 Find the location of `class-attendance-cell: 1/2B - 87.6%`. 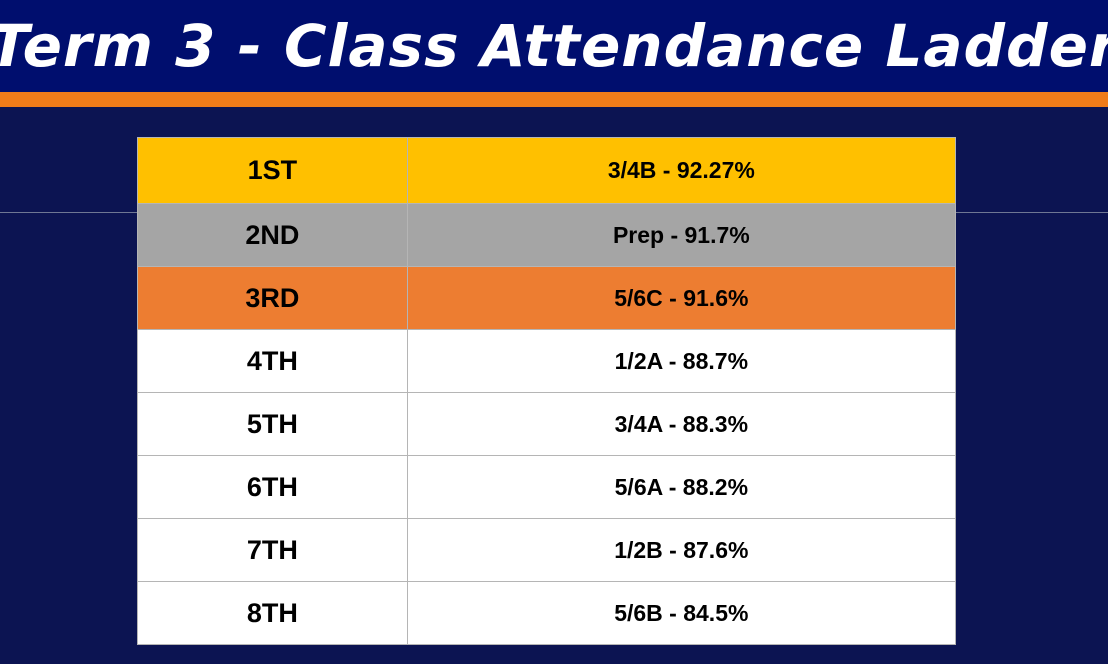

class-attendance-cell: 1/2B - 87.6% is located at coordinates (681, 550).